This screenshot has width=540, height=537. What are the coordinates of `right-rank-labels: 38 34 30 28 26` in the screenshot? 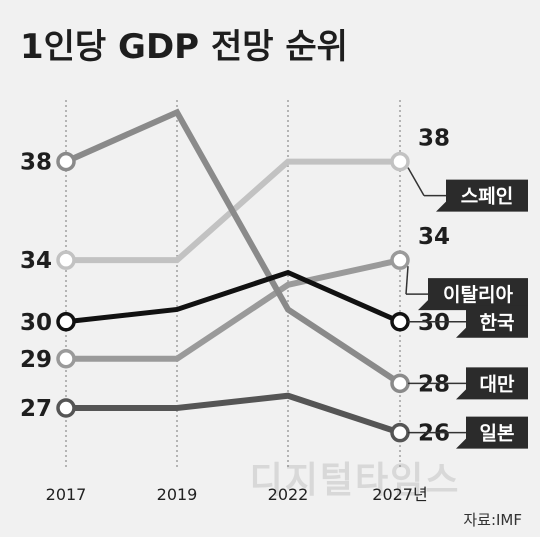 It's located at (434, 286).